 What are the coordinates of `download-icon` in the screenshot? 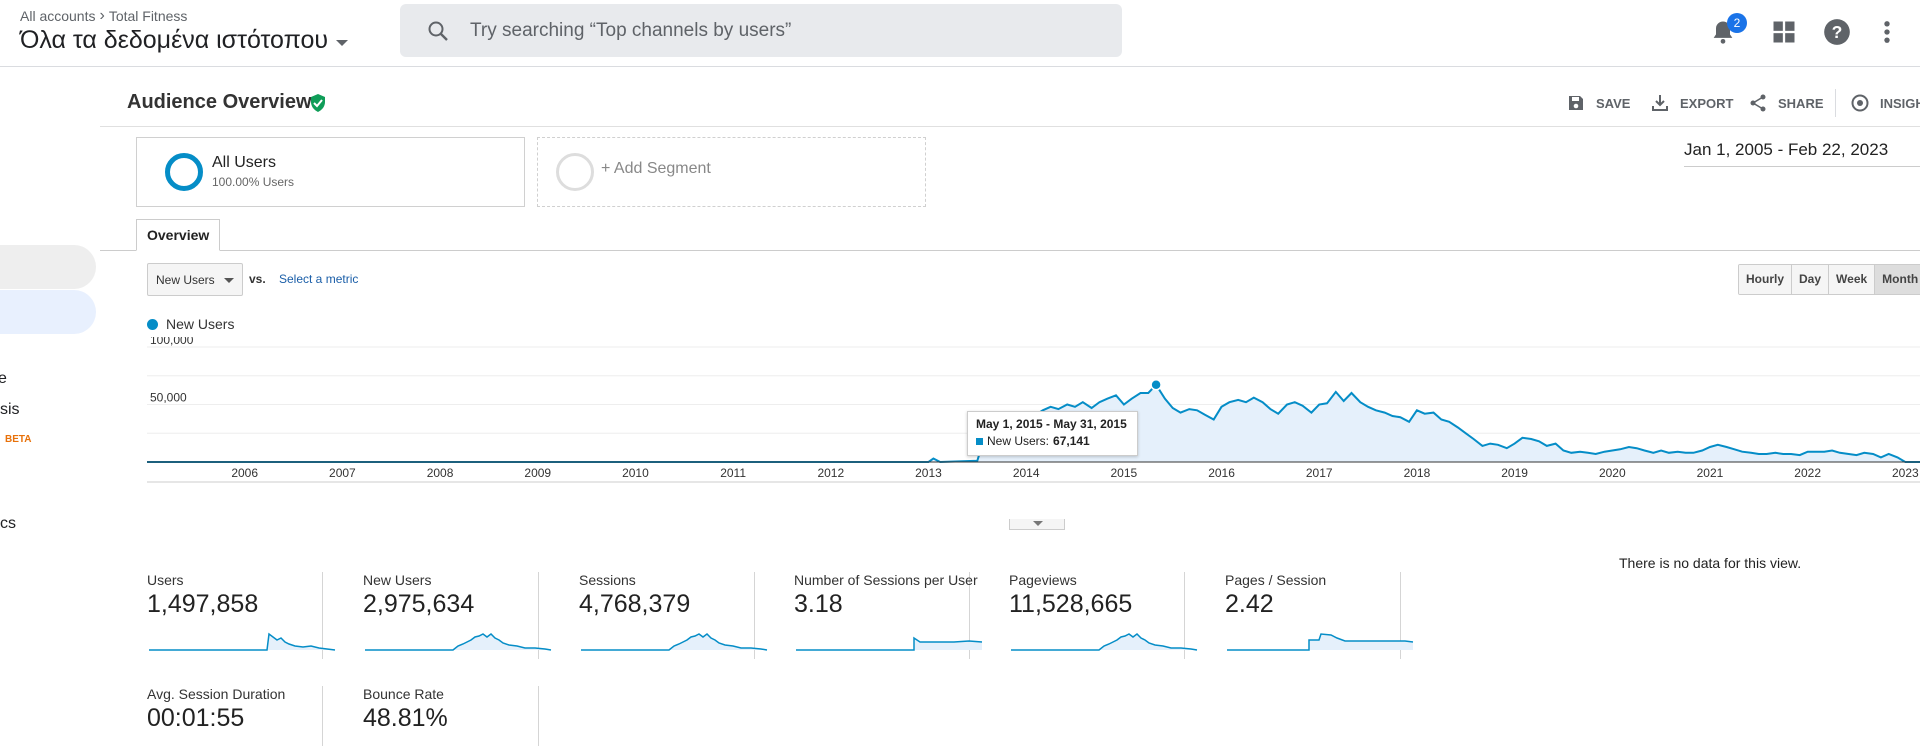 It's located at (1660, 103).